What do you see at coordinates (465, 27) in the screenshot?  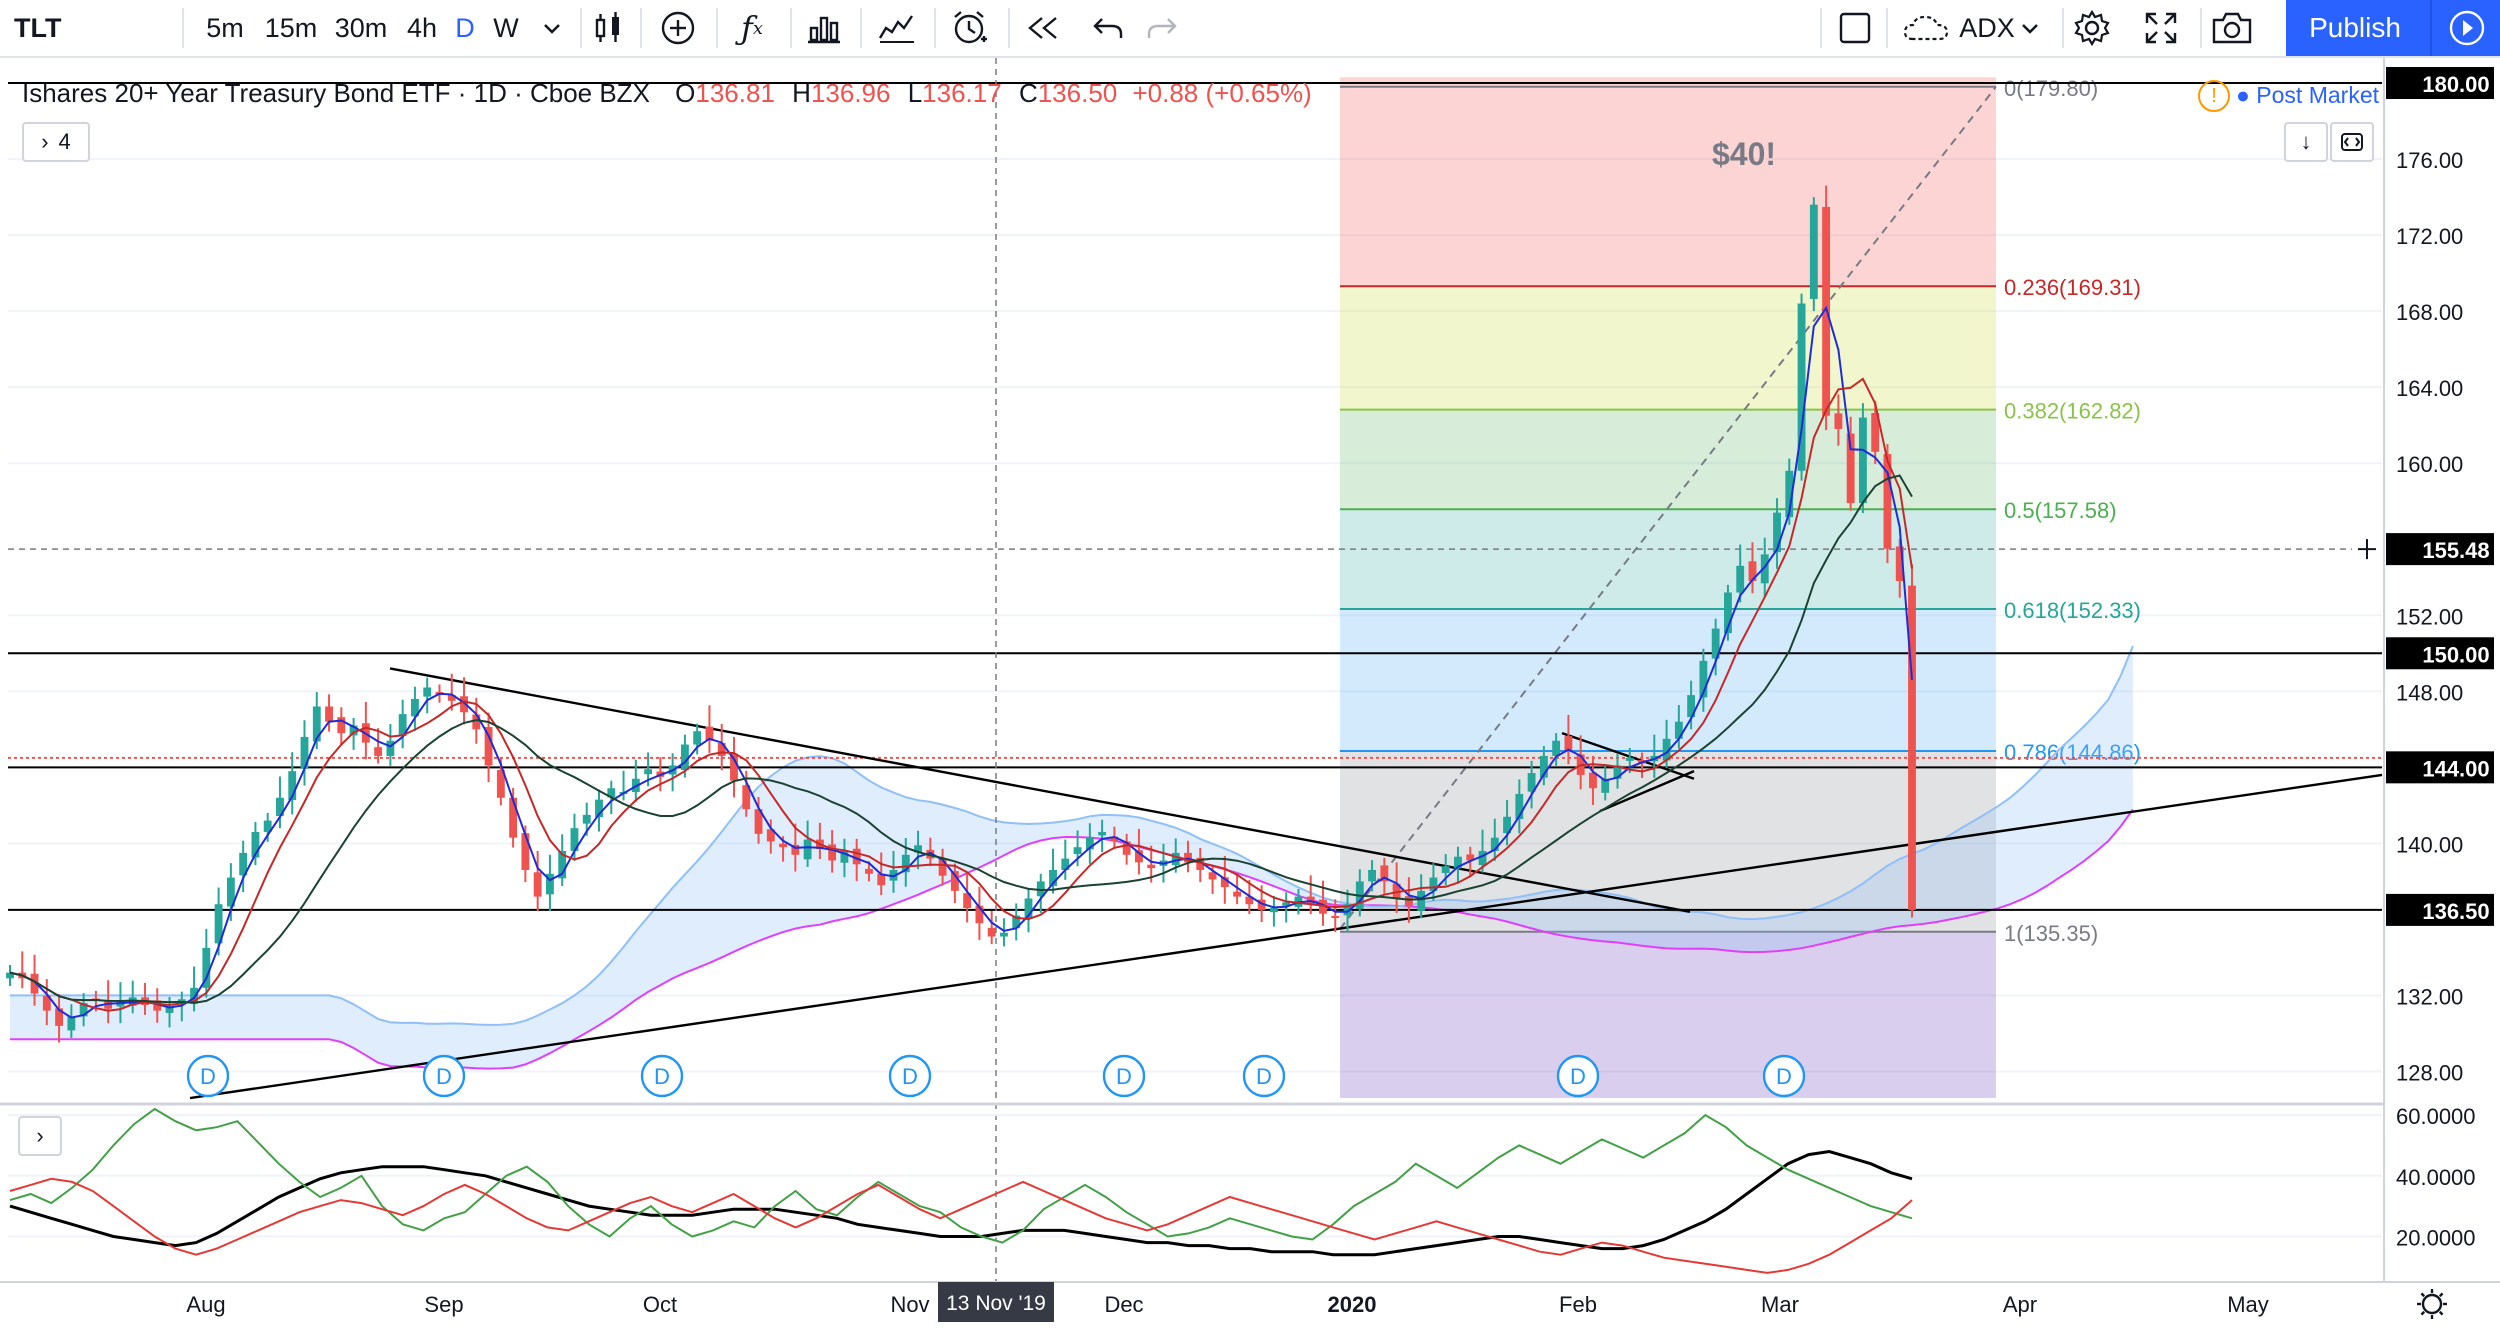 I see `interval-d: D` at bounding box center [465, 27].